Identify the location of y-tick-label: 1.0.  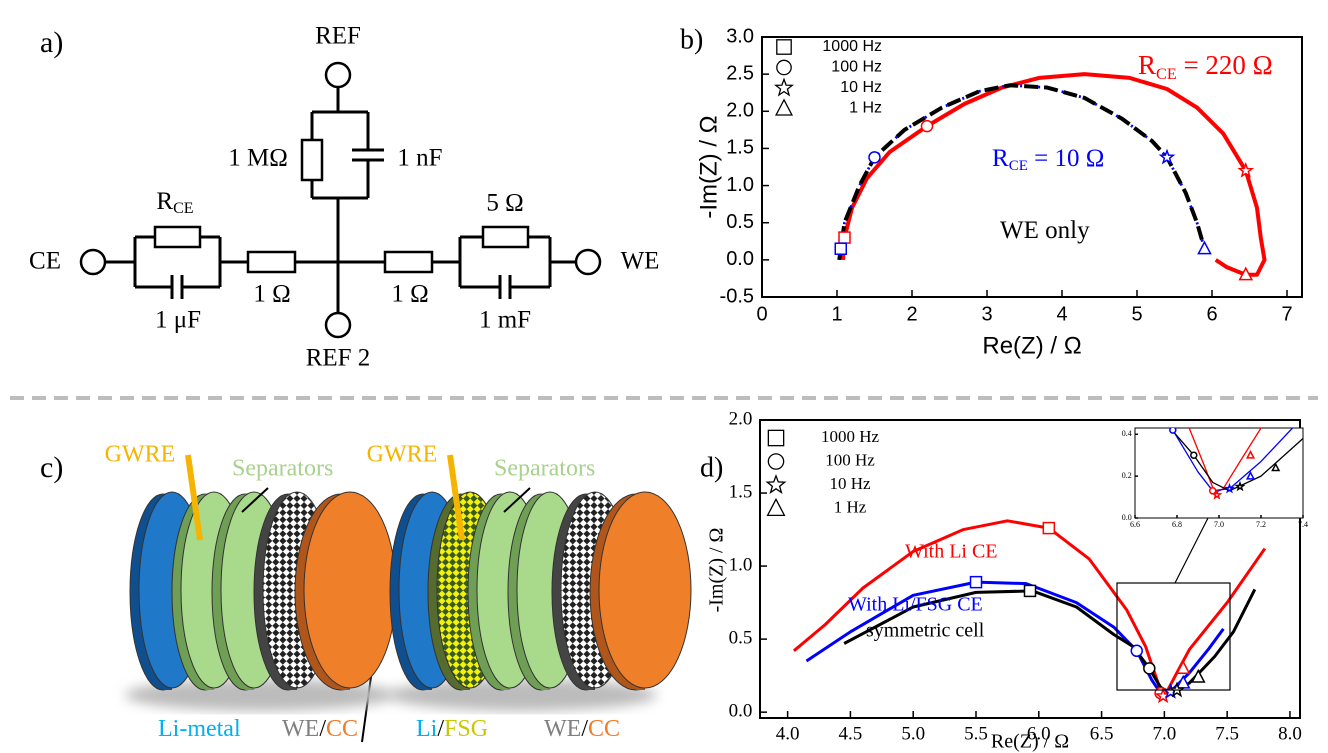
(740, 185).